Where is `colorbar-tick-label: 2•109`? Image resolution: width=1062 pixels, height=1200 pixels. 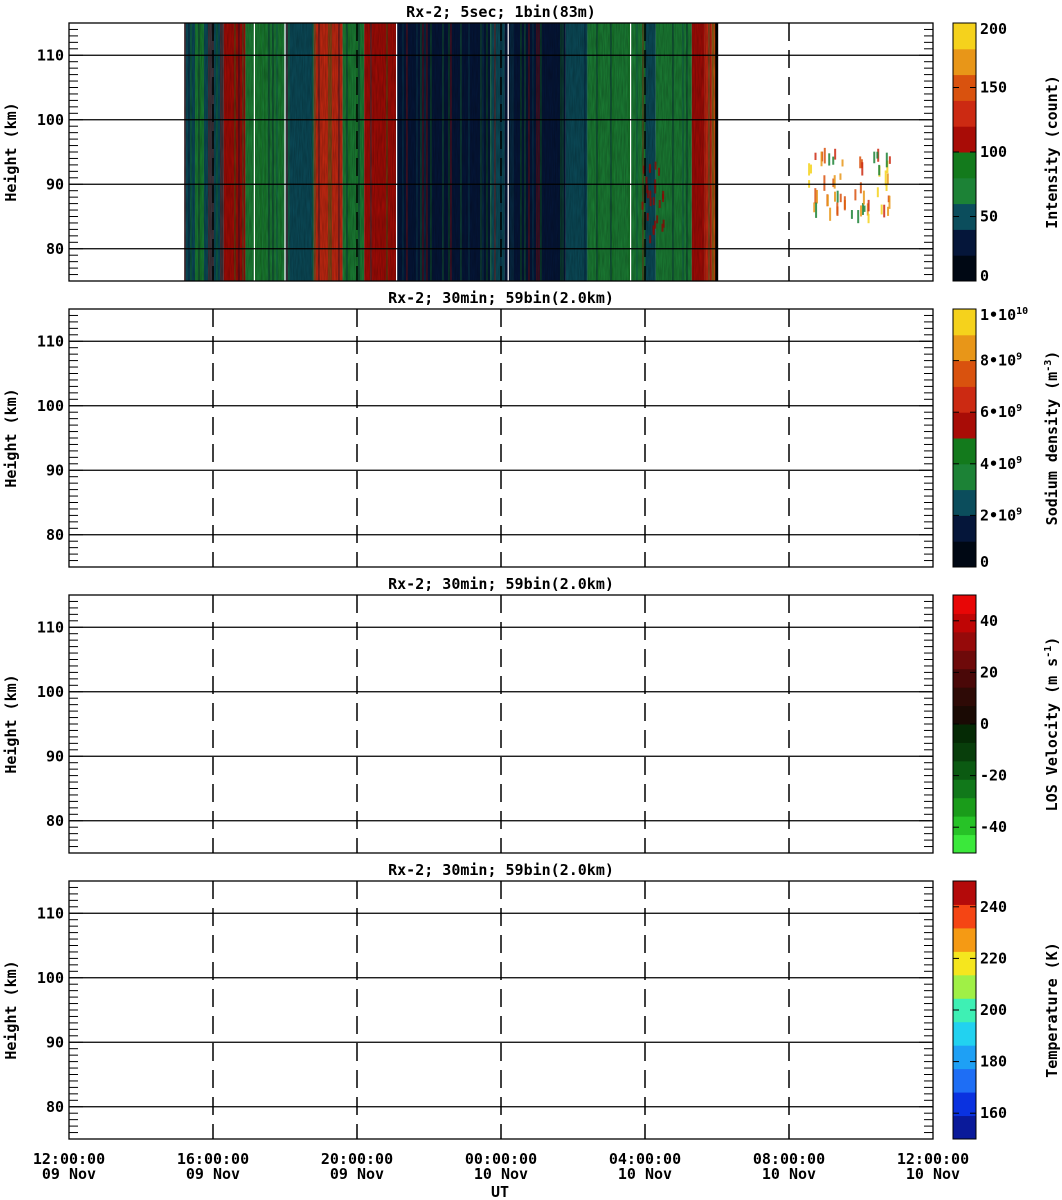 colorbar-tick-label: 2•109 is located at coordinates (1001, 515).